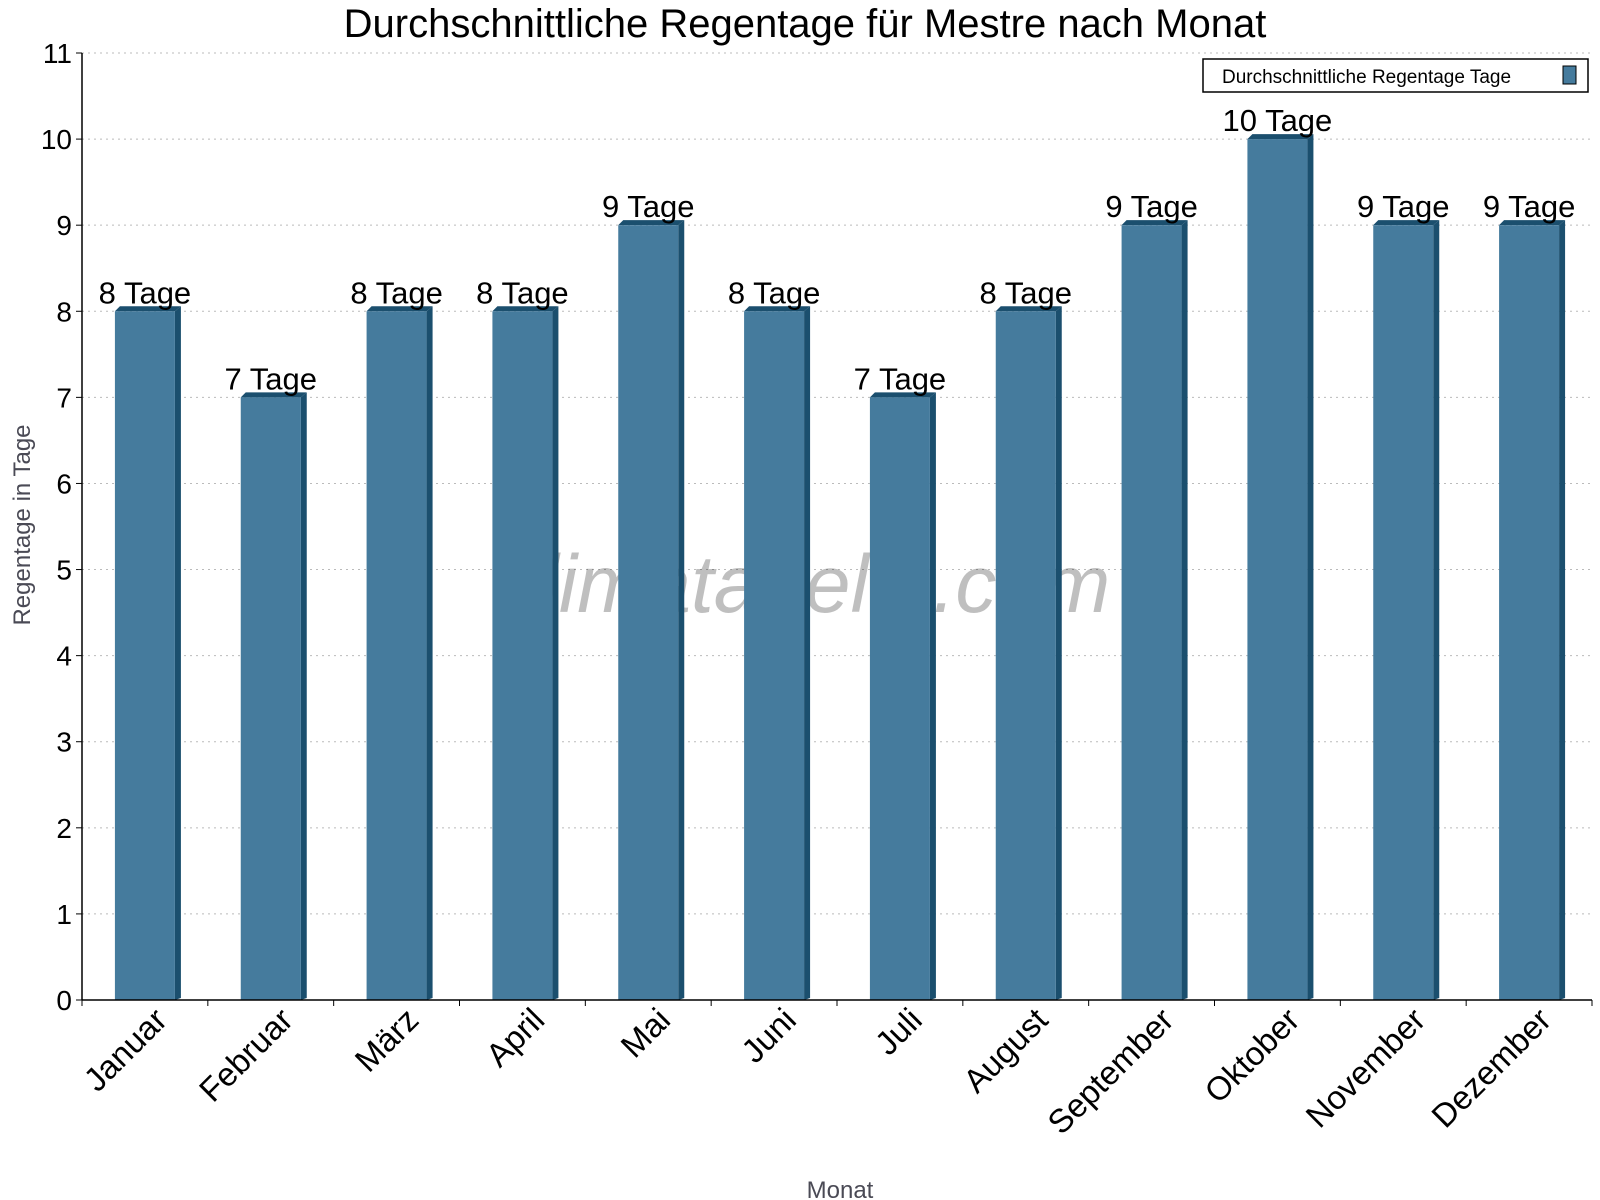  Describe the element at coordinates (57, 53) in the screenshot. I see `y-tick-label: 11` at that location.